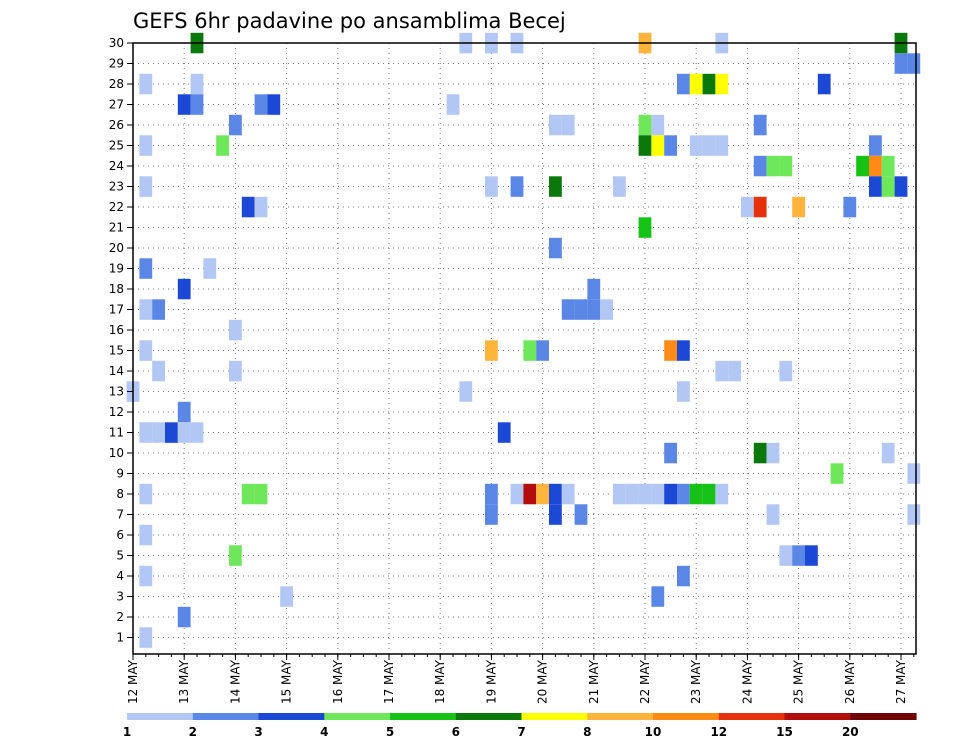 This screenshot has height=742, width=960. What do you see at coordinates (127, 732) in the screenshot?
I see `colorbar-label: 1` at bounding box center [127, 732].